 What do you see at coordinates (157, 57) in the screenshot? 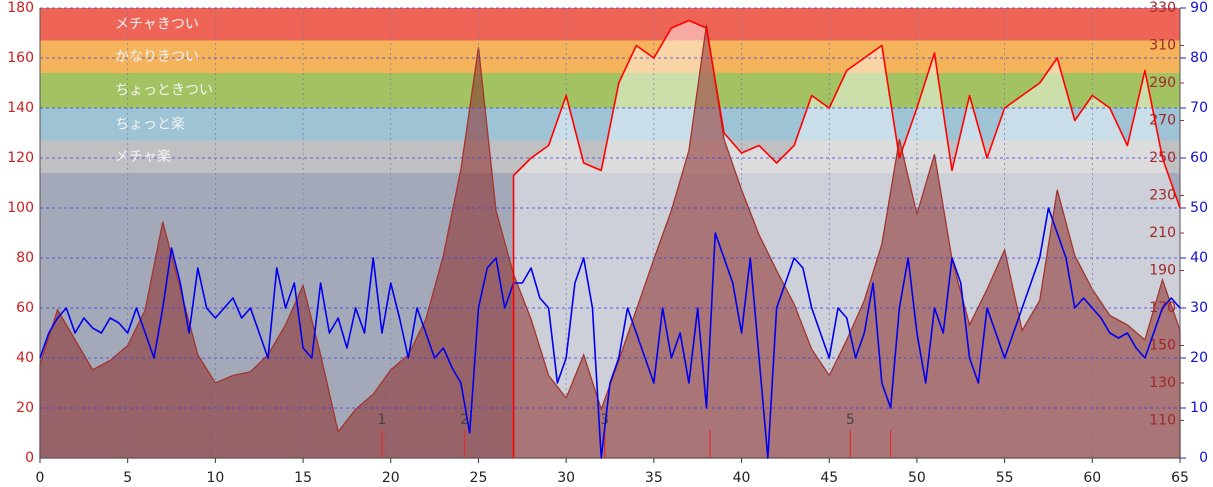
I see `zone-label: かなりきつい` at bounding box center [157, 57].